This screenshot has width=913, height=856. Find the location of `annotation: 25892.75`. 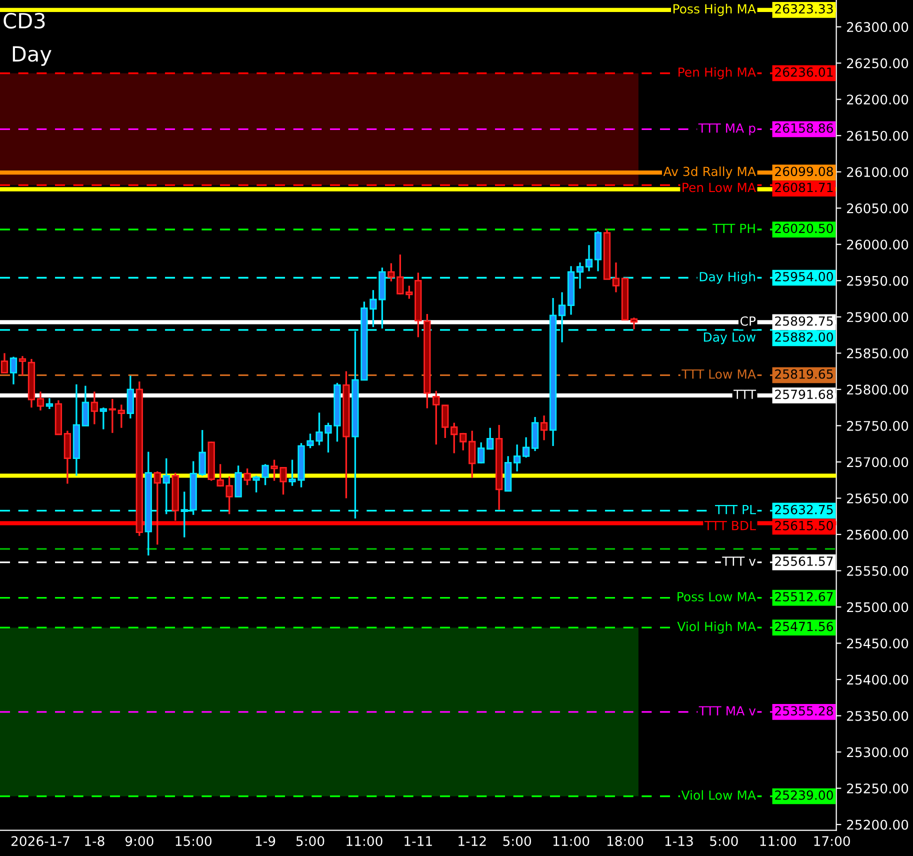

annotation: 25892.75 is located at coordinates (804, 321).